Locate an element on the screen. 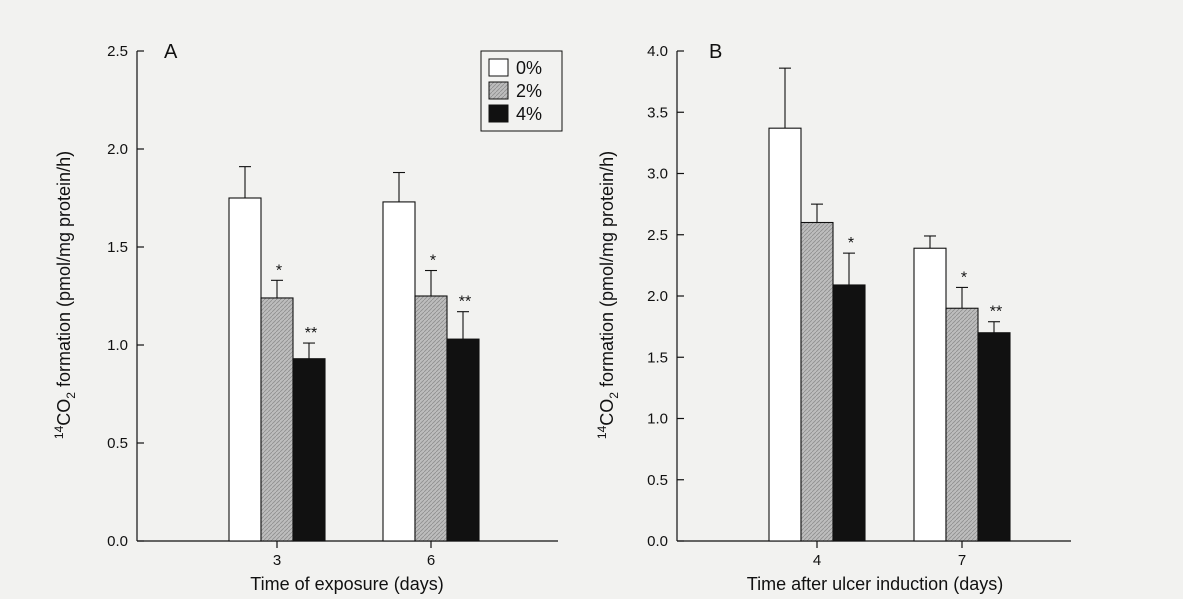 This screenshot has height=599, width=1183. panel-b-y-label-superscript: 14 is located at coordinates (602, 432).